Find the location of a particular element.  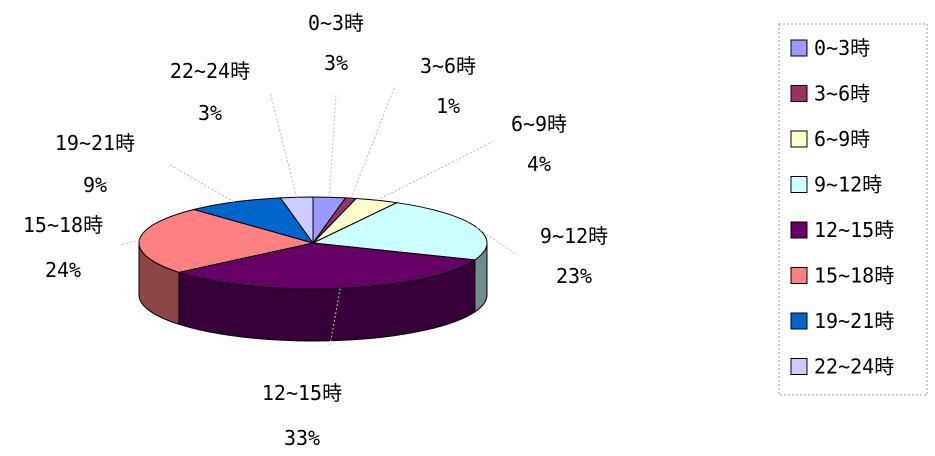

slice-label-6: 19~21時 is located at coordinates (95, 143).